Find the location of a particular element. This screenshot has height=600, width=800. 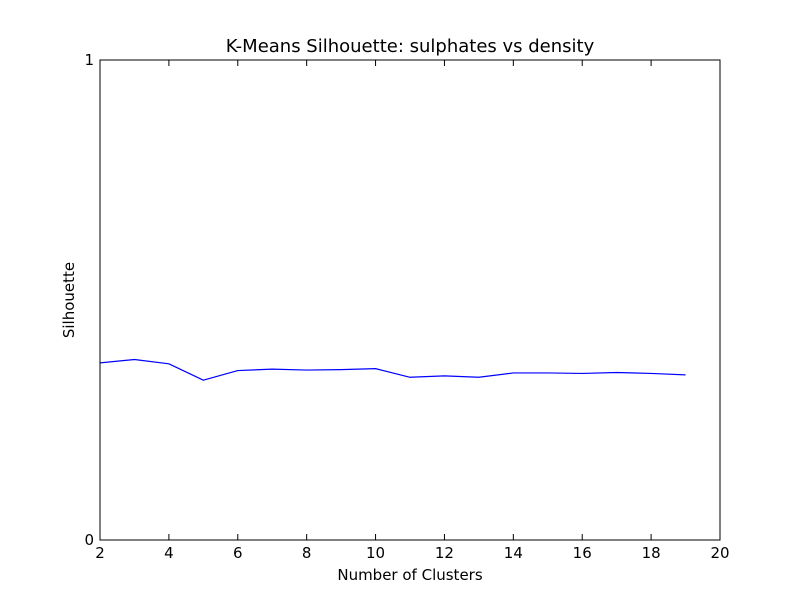

x-tick-label: 12 is located at coordinates (444, 553).